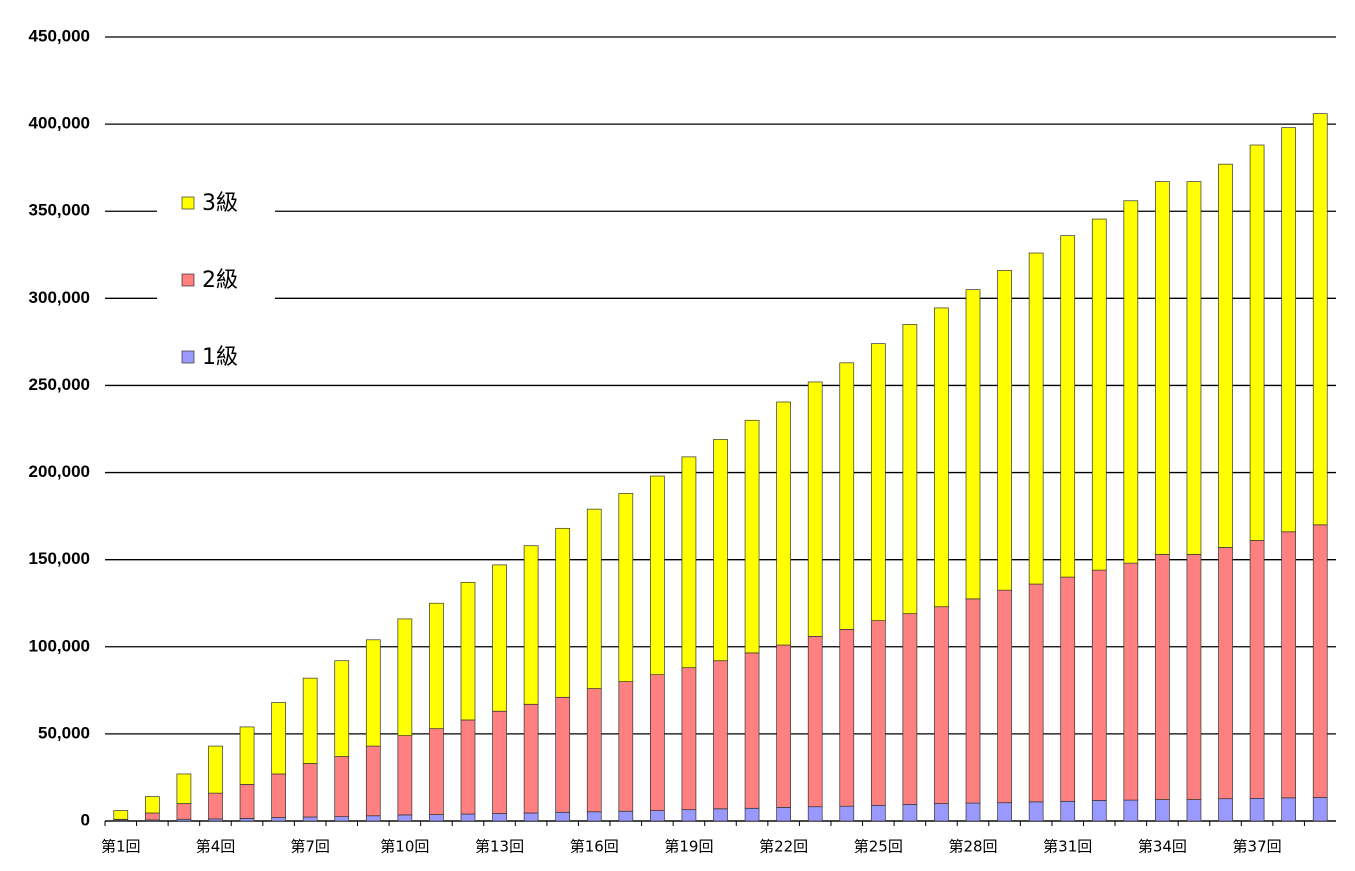  What do you see at coordinates (59, 384) in the screenshot?
I see `y-tick-label: 250,000` at bounding box center [59, 384].